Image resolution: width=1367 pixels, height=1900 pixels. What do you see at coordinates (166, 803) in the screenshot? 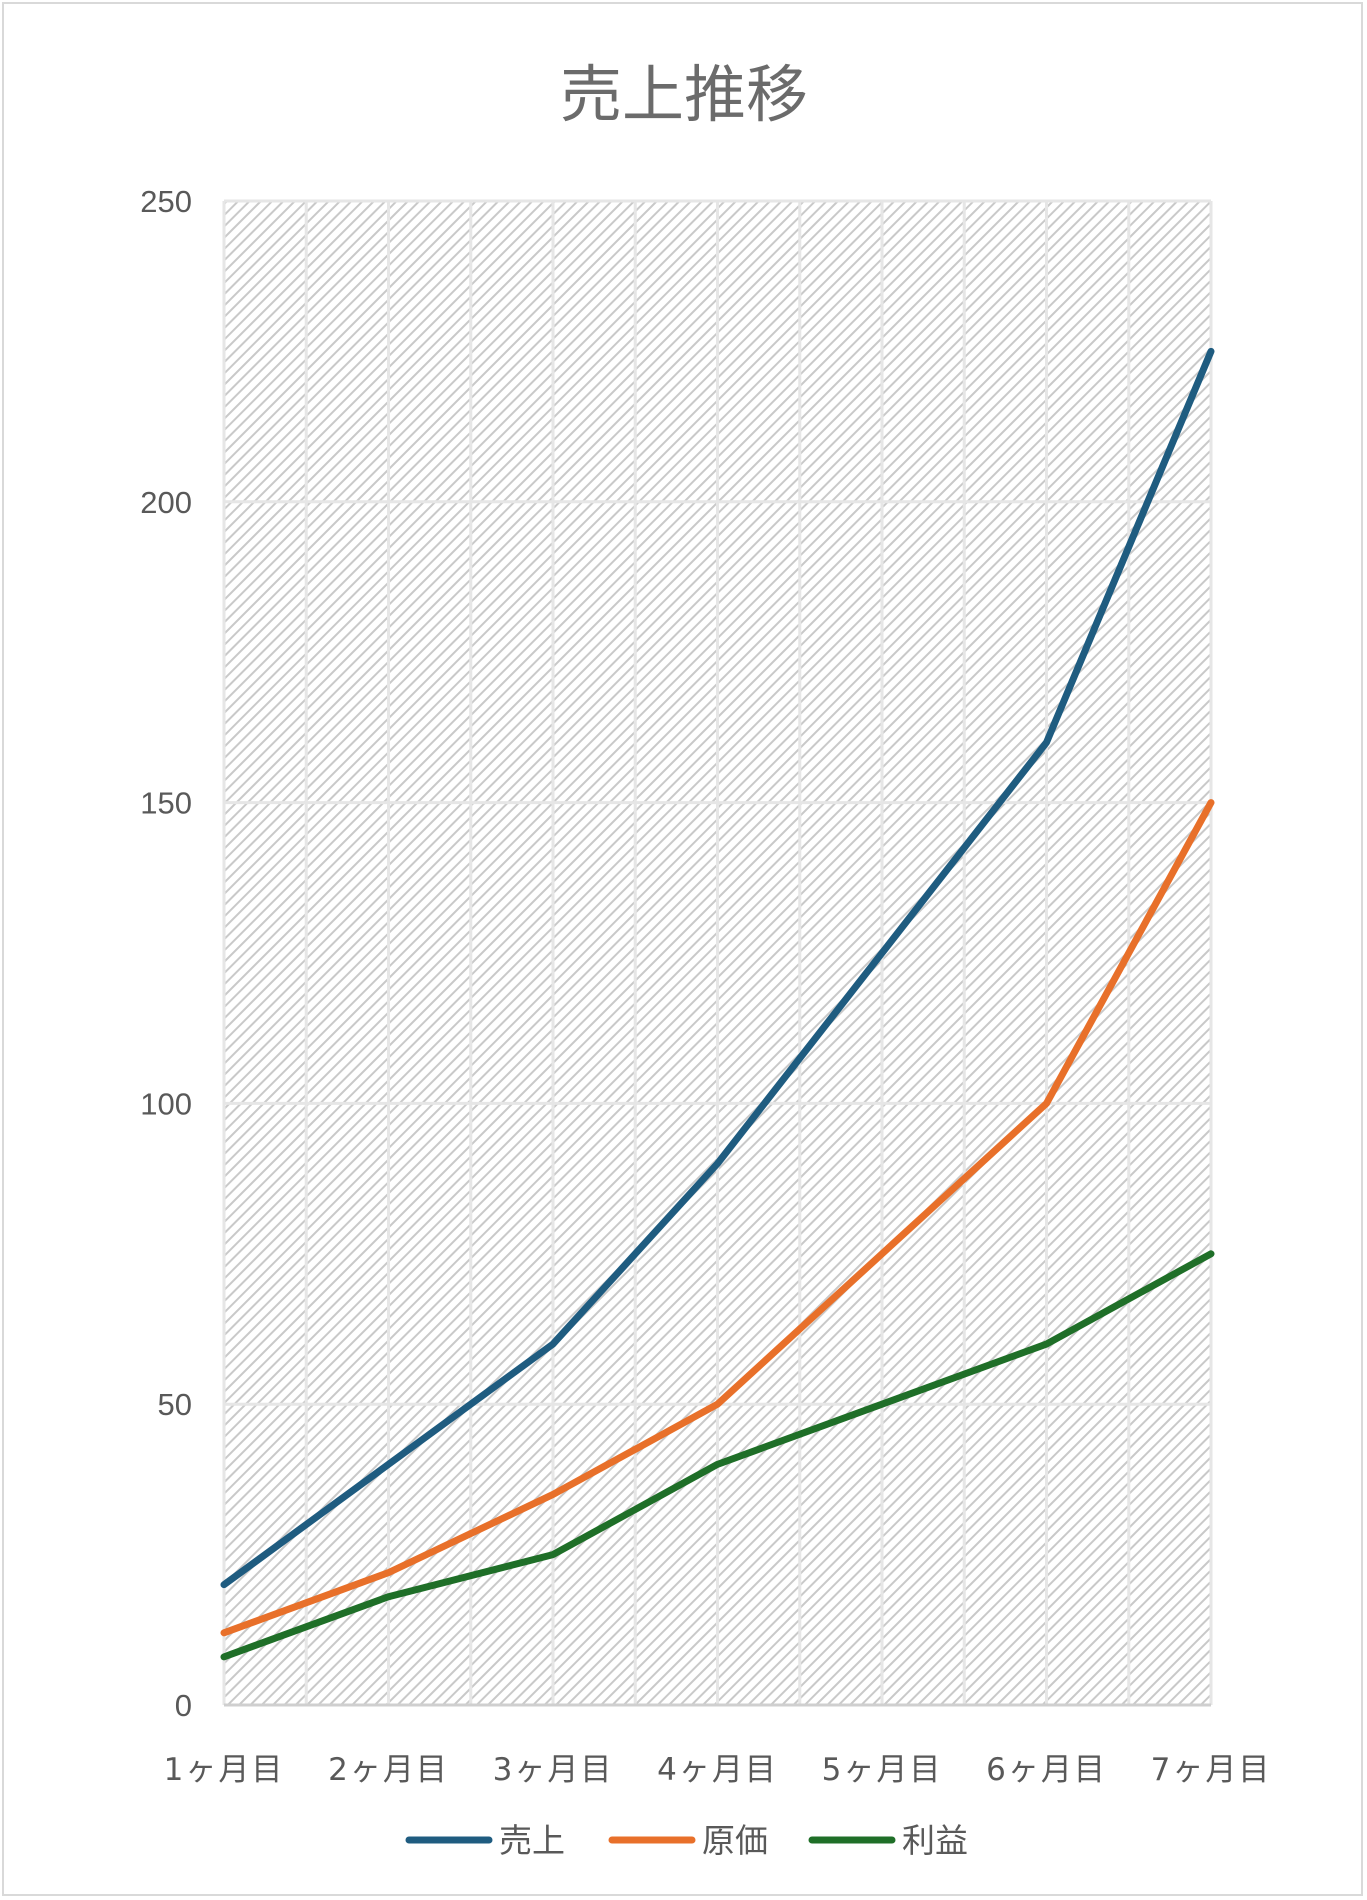
I see `y-tick-label: 150` at bounding box center [166, 803].